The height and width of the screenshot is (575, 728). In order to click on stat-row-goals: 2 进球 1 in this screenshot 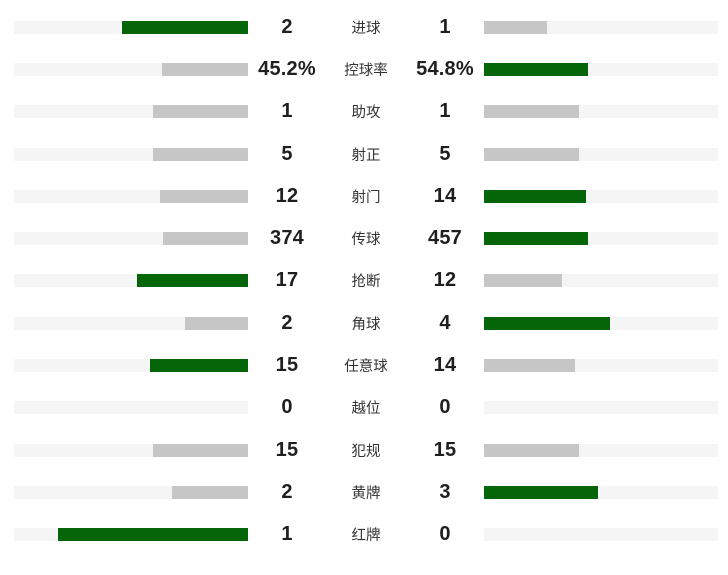, I will do `click(366, 27)`.